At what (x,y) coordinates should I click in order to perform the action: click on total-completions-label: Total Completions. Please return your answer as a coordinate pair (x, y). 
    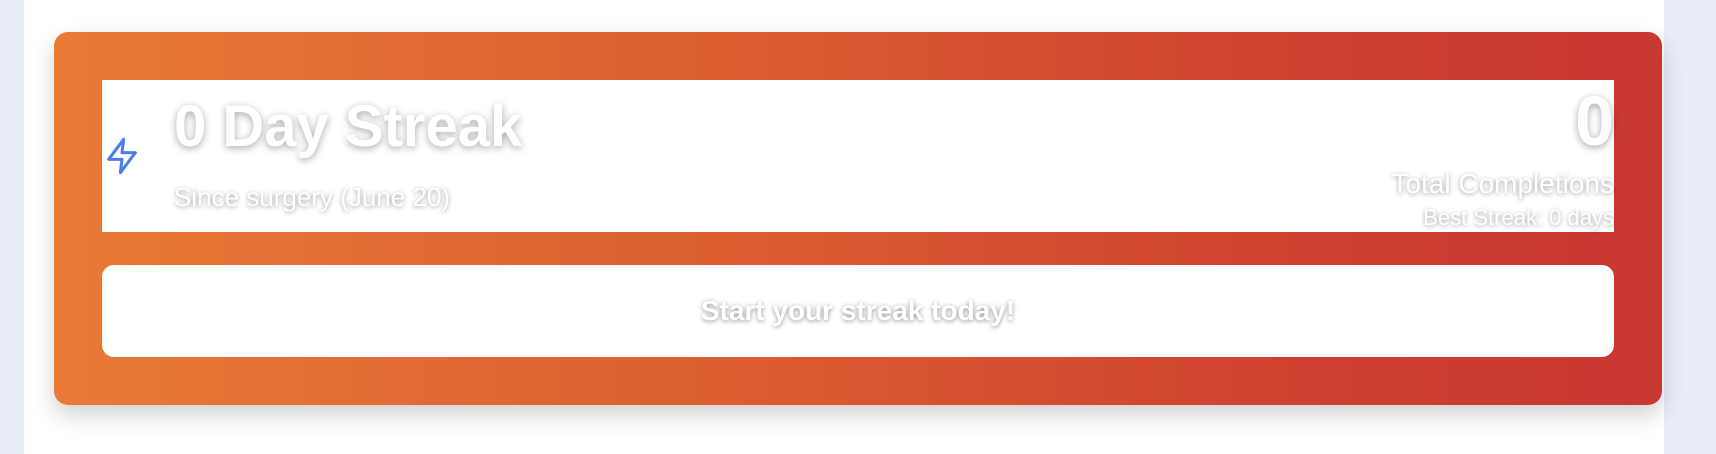
    Looking at the image, I should click on (1502, 183).